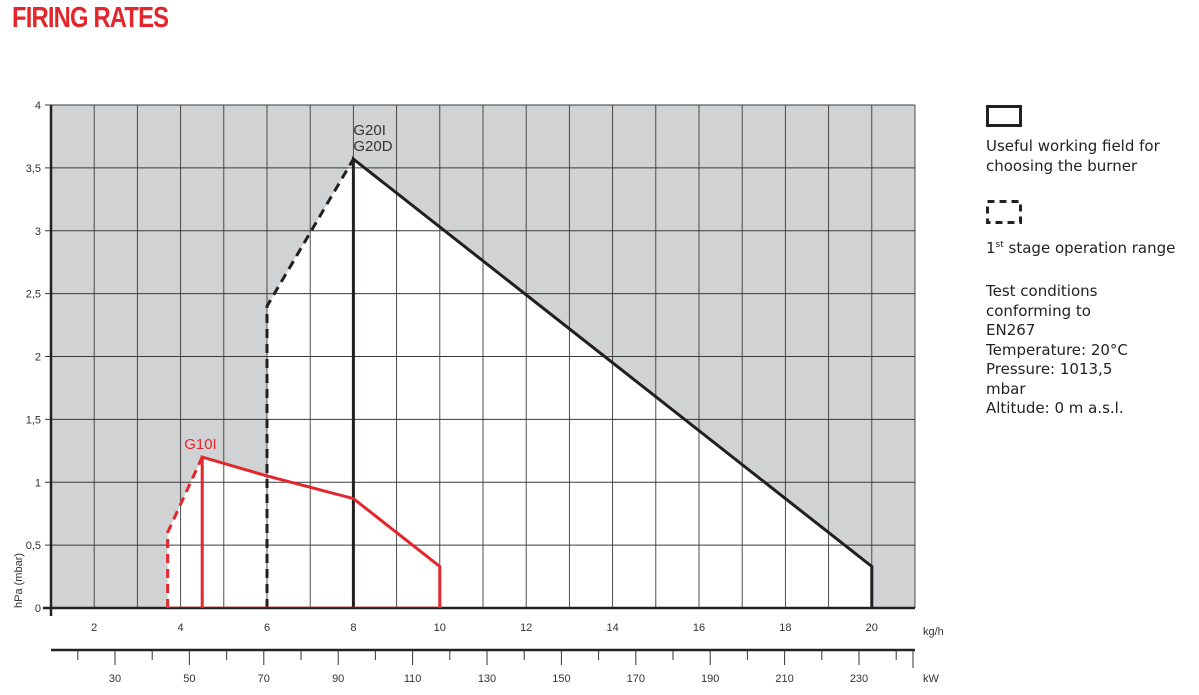 Image resolution: width=1199 pixels, height=695 pixels. Describe the element at coordinates (931, 679) in the screenshot. I see `kw-axis-label: kW` at that location.